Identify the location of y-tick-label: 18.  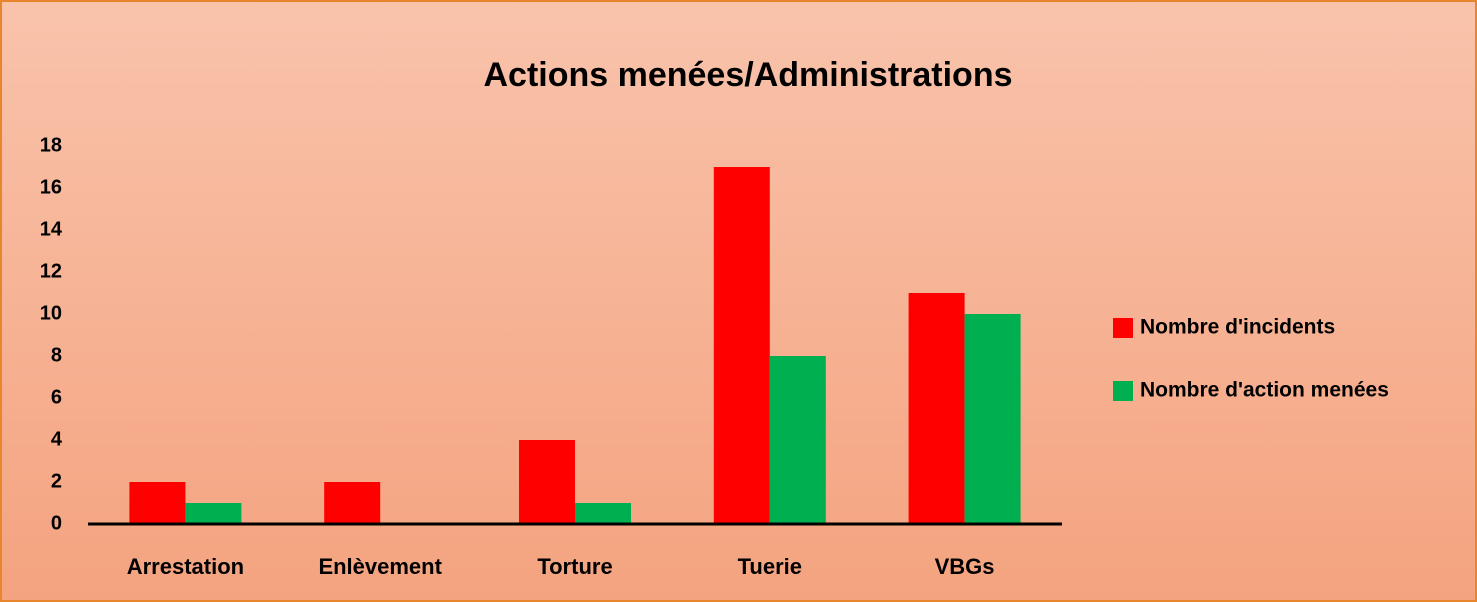
(51, 145).